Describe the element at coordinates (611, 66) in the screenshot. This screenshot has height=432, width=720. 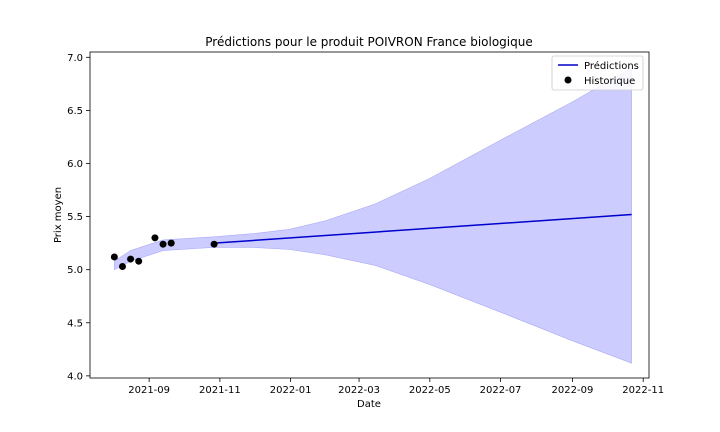
I see `legend-label-predictions: Prédictions` at that location.